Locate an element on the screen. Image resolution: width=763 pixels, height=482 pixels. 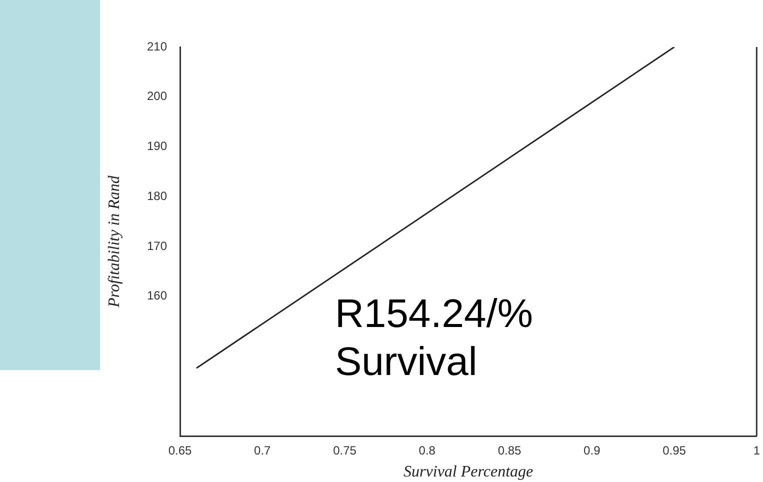
y-axis-title: Profitability in Rand is located at coordinates (114, 241).